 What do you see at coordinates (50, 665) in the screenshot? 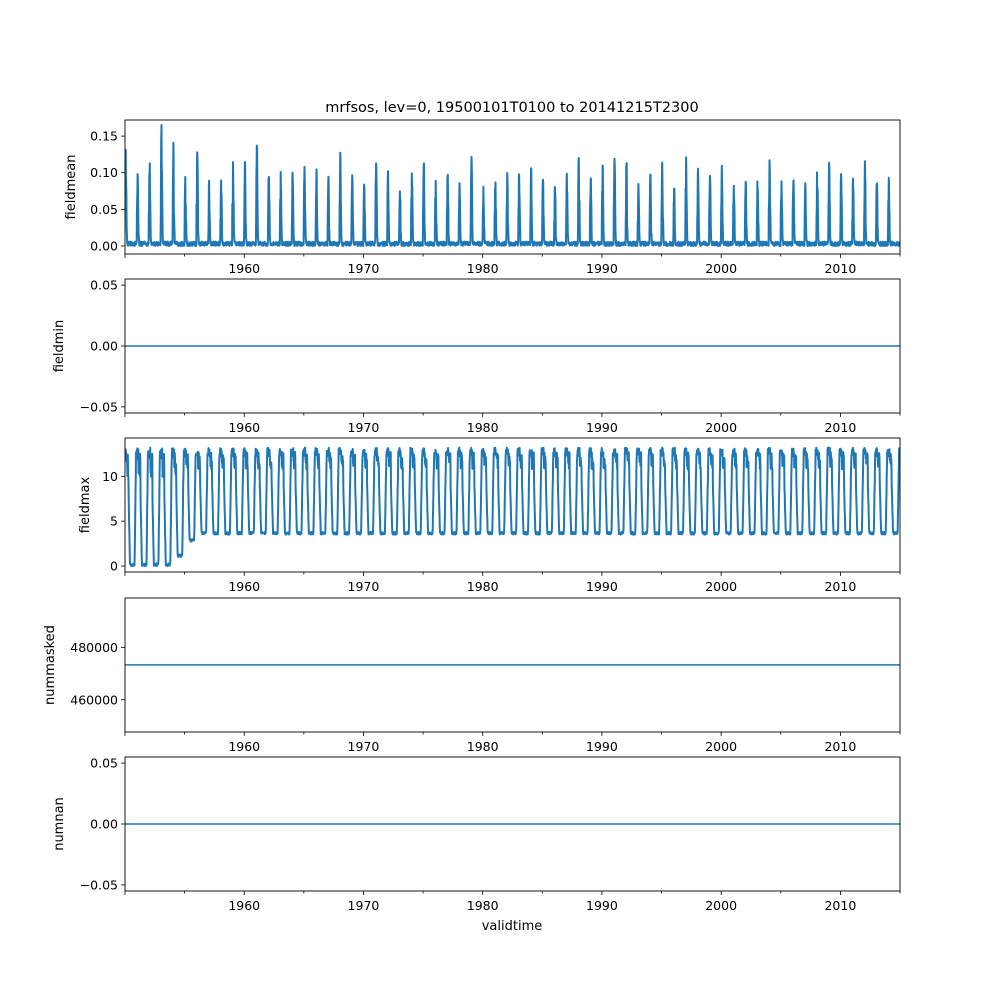
I see `y-axis-label: nummasked` at bounding box center [50, 665].